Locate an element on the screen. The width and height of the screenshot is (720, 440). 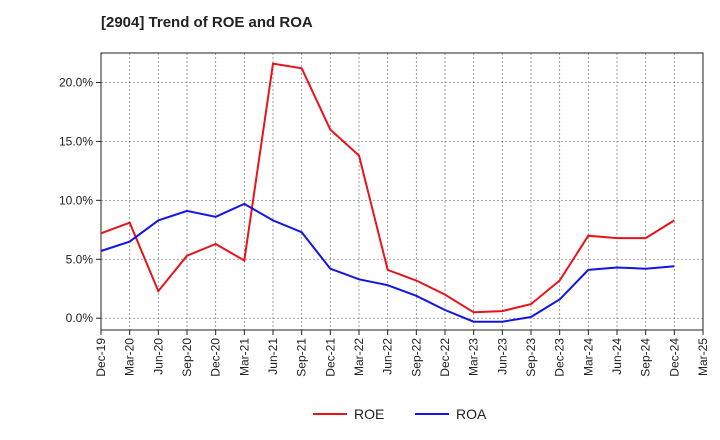
x-tick-label: Jun-21 is located at coordinates (273, 356).